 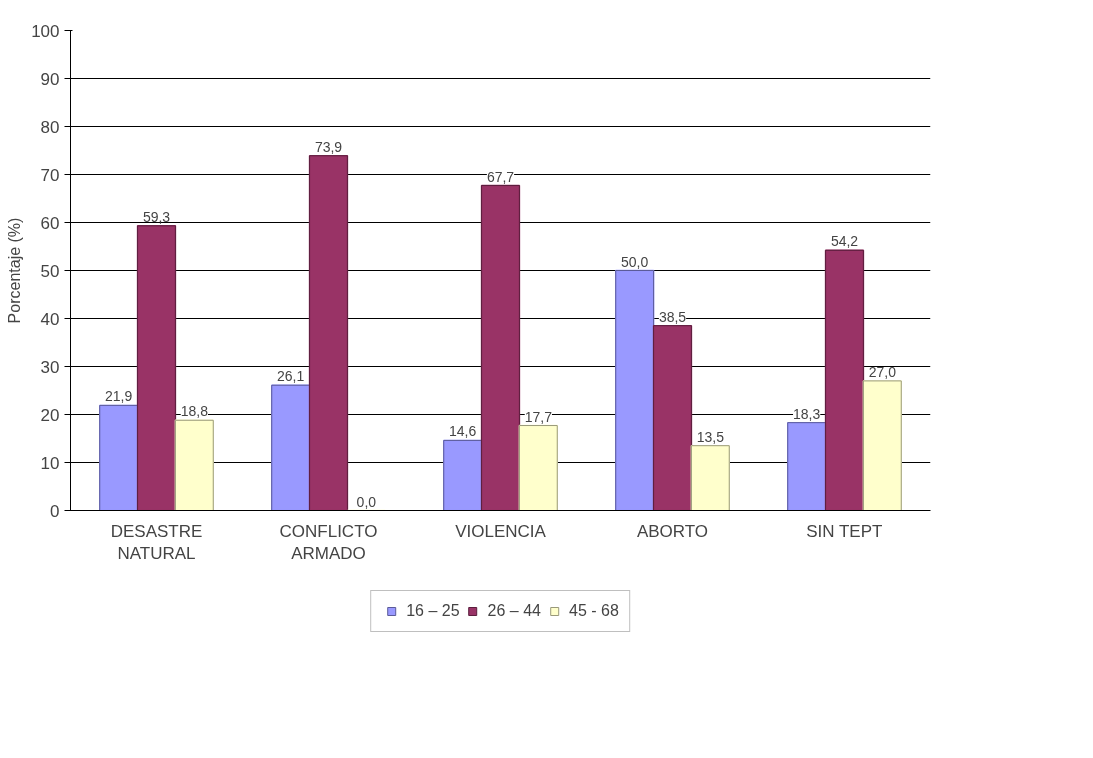 What do you see at coordinates (50, 415) in the screenshot?
I see `y-tick-label: 20` at bounding box center [50, 415].